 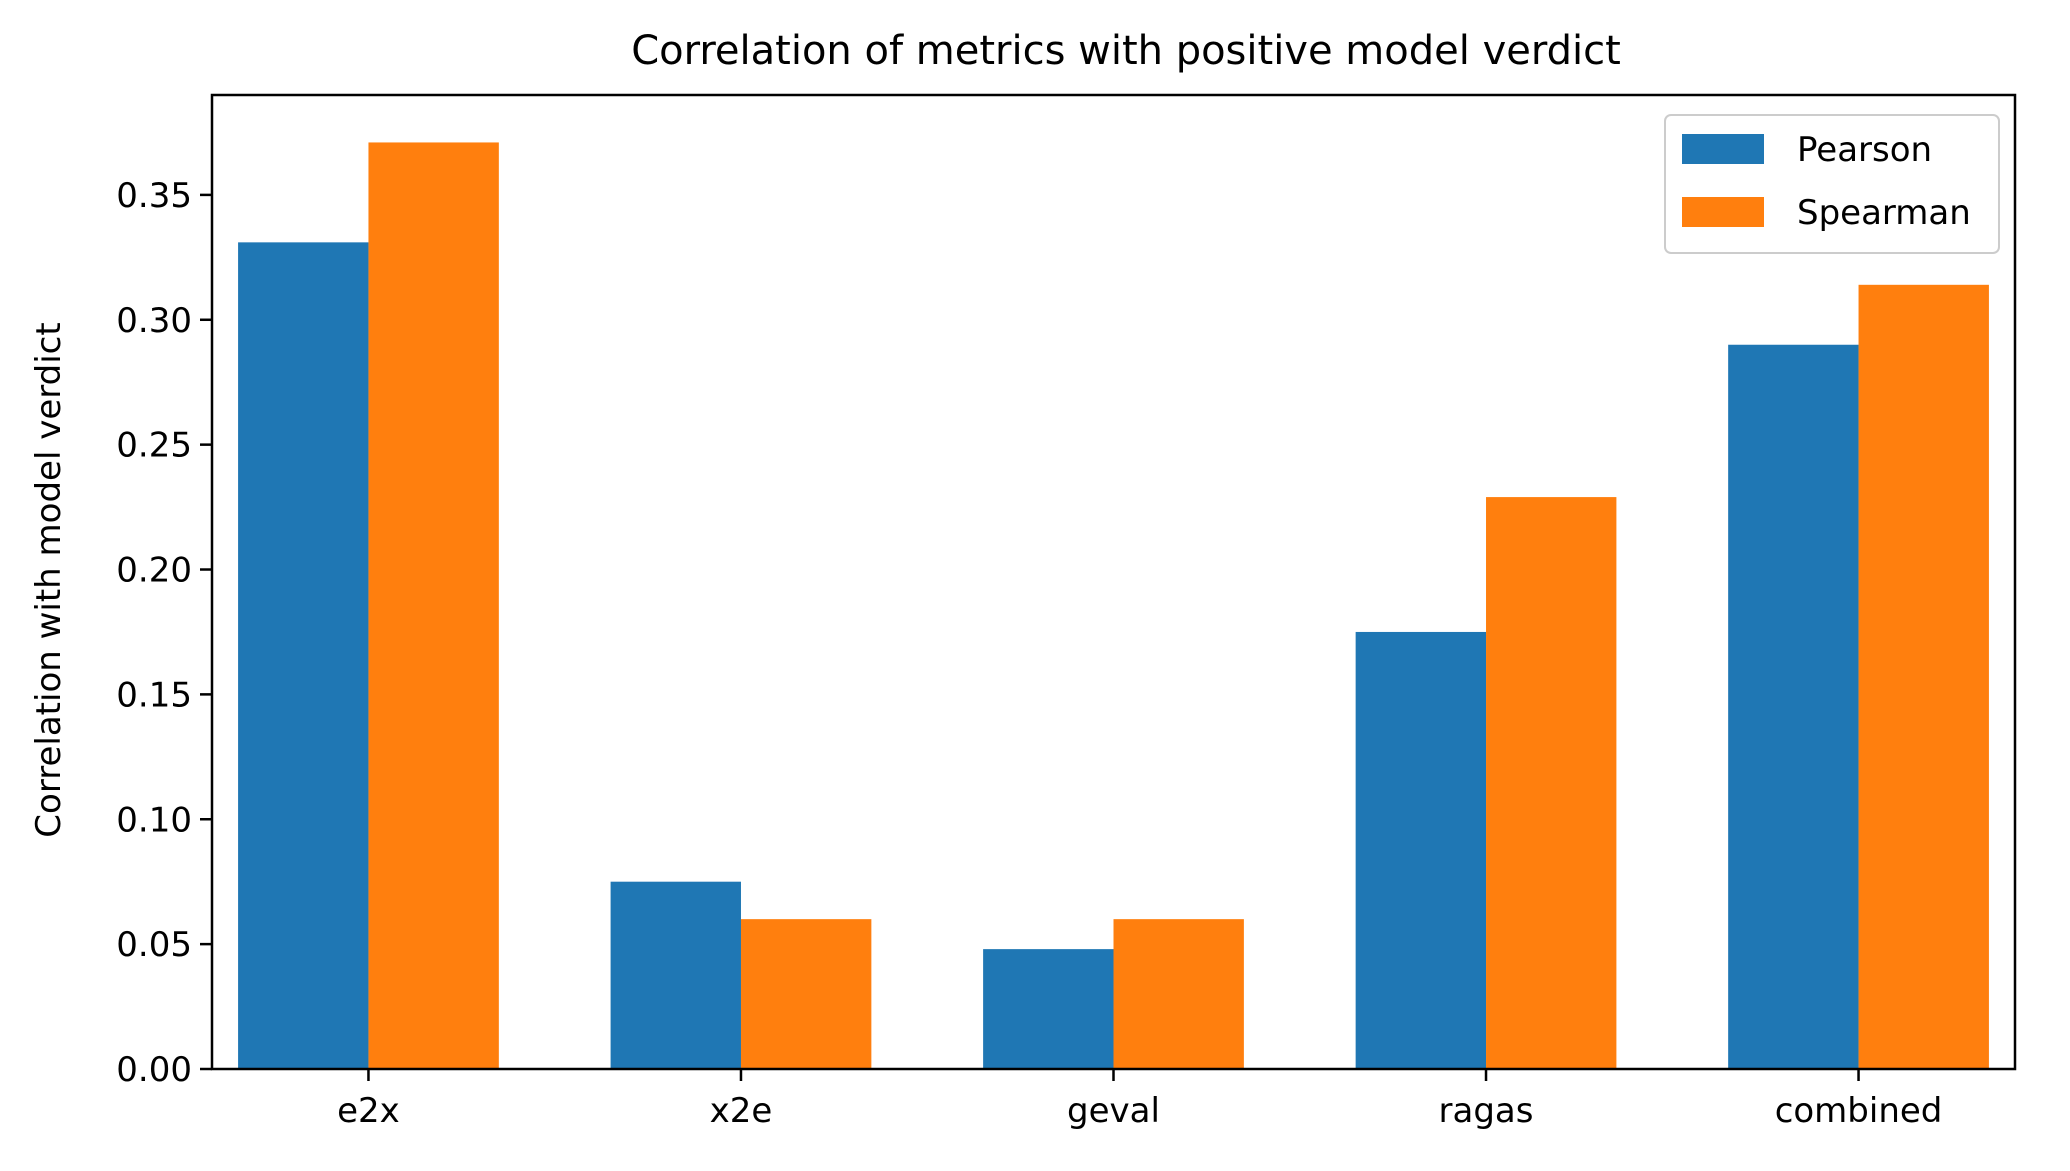 I want to click on x-tick-label: x2e, so click(x=741, y=1111).